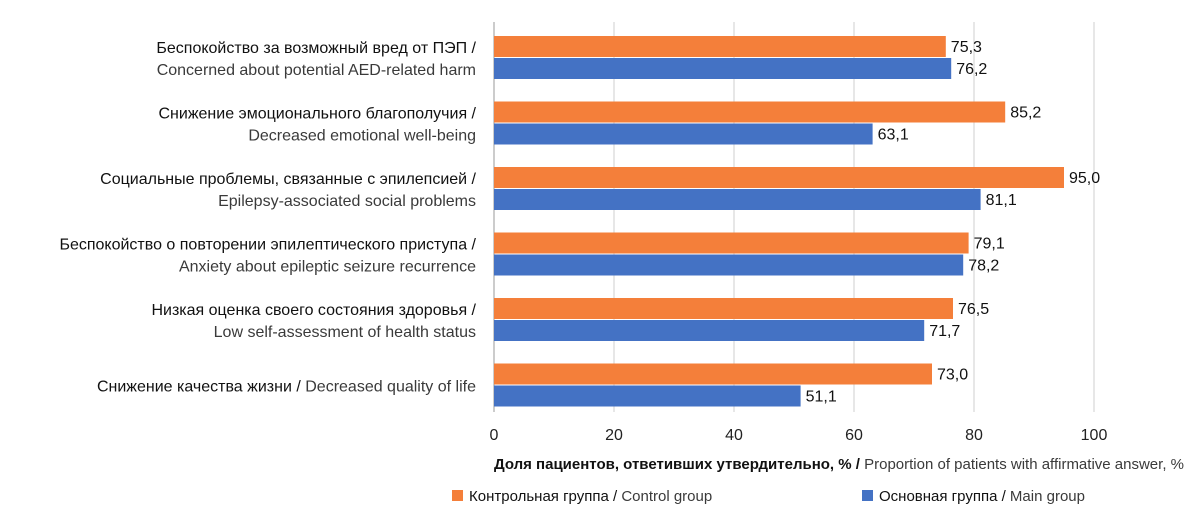 This screenshot has width=1200, height=526. What do you see at coordinates (854, 435) in the screenshot?
I see `x-tick-label: 60` at bounding box center [854, 435].